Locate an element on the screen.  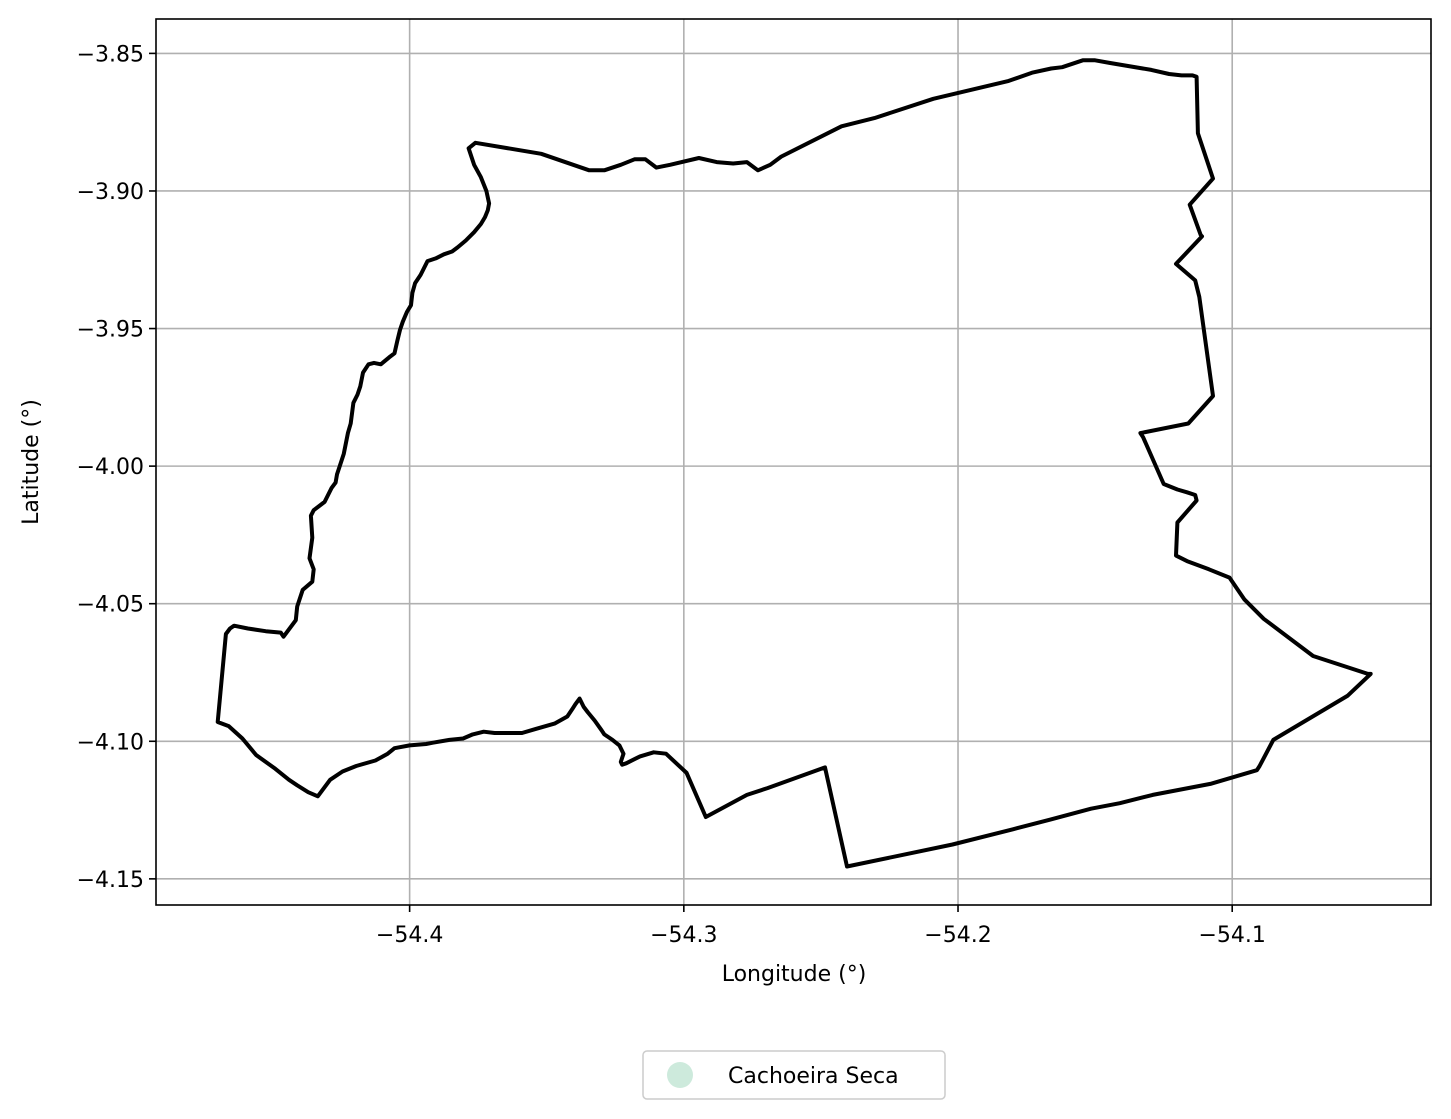
x-tick-label: −54.2 is located at coordinates (957, 935).